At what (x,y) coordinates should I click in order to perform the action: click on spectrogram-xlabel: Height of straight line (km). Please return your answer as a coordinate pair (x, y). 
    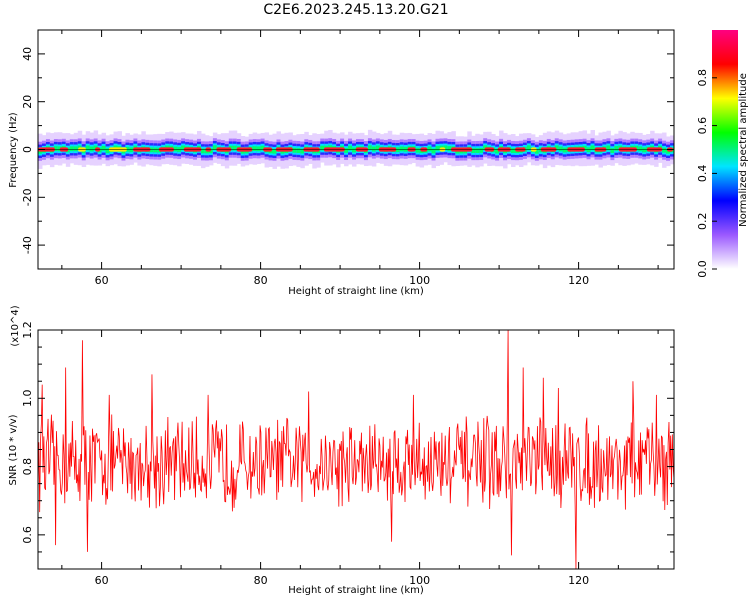
    Looking at the image, I should click on (356, 291).